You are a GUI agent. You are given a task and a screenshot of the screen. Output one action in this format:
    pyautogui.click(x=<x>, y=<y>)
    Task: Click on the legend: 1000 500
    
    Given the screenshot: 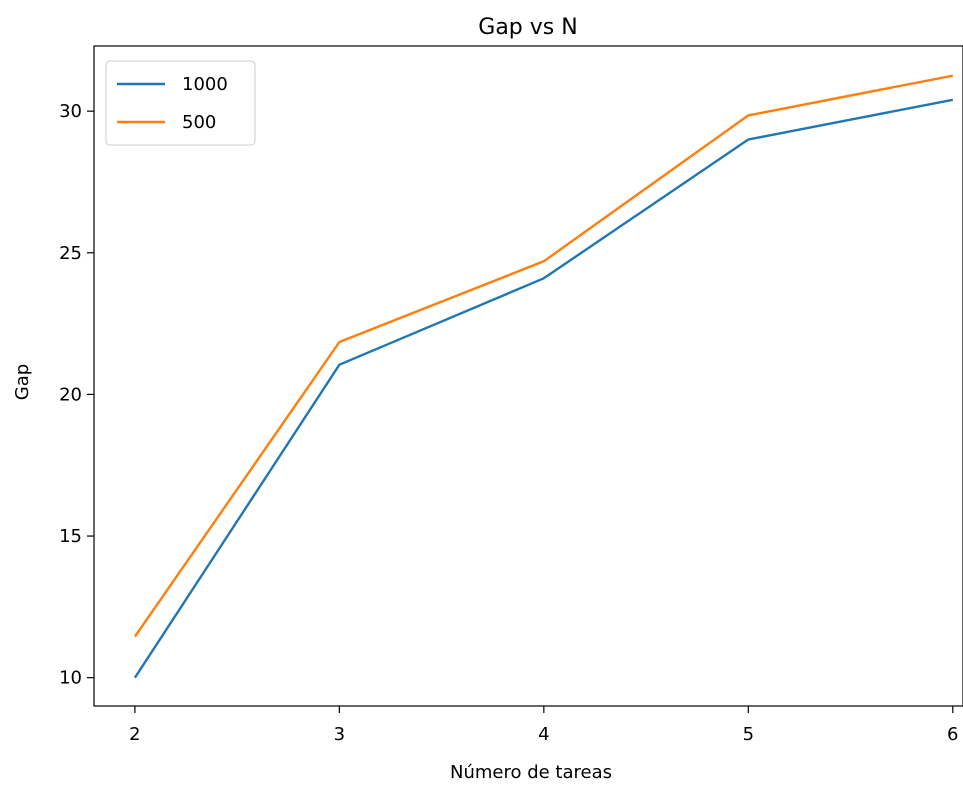 What is the action you would take?
    pyautogui.click(x=180, y=103)
    